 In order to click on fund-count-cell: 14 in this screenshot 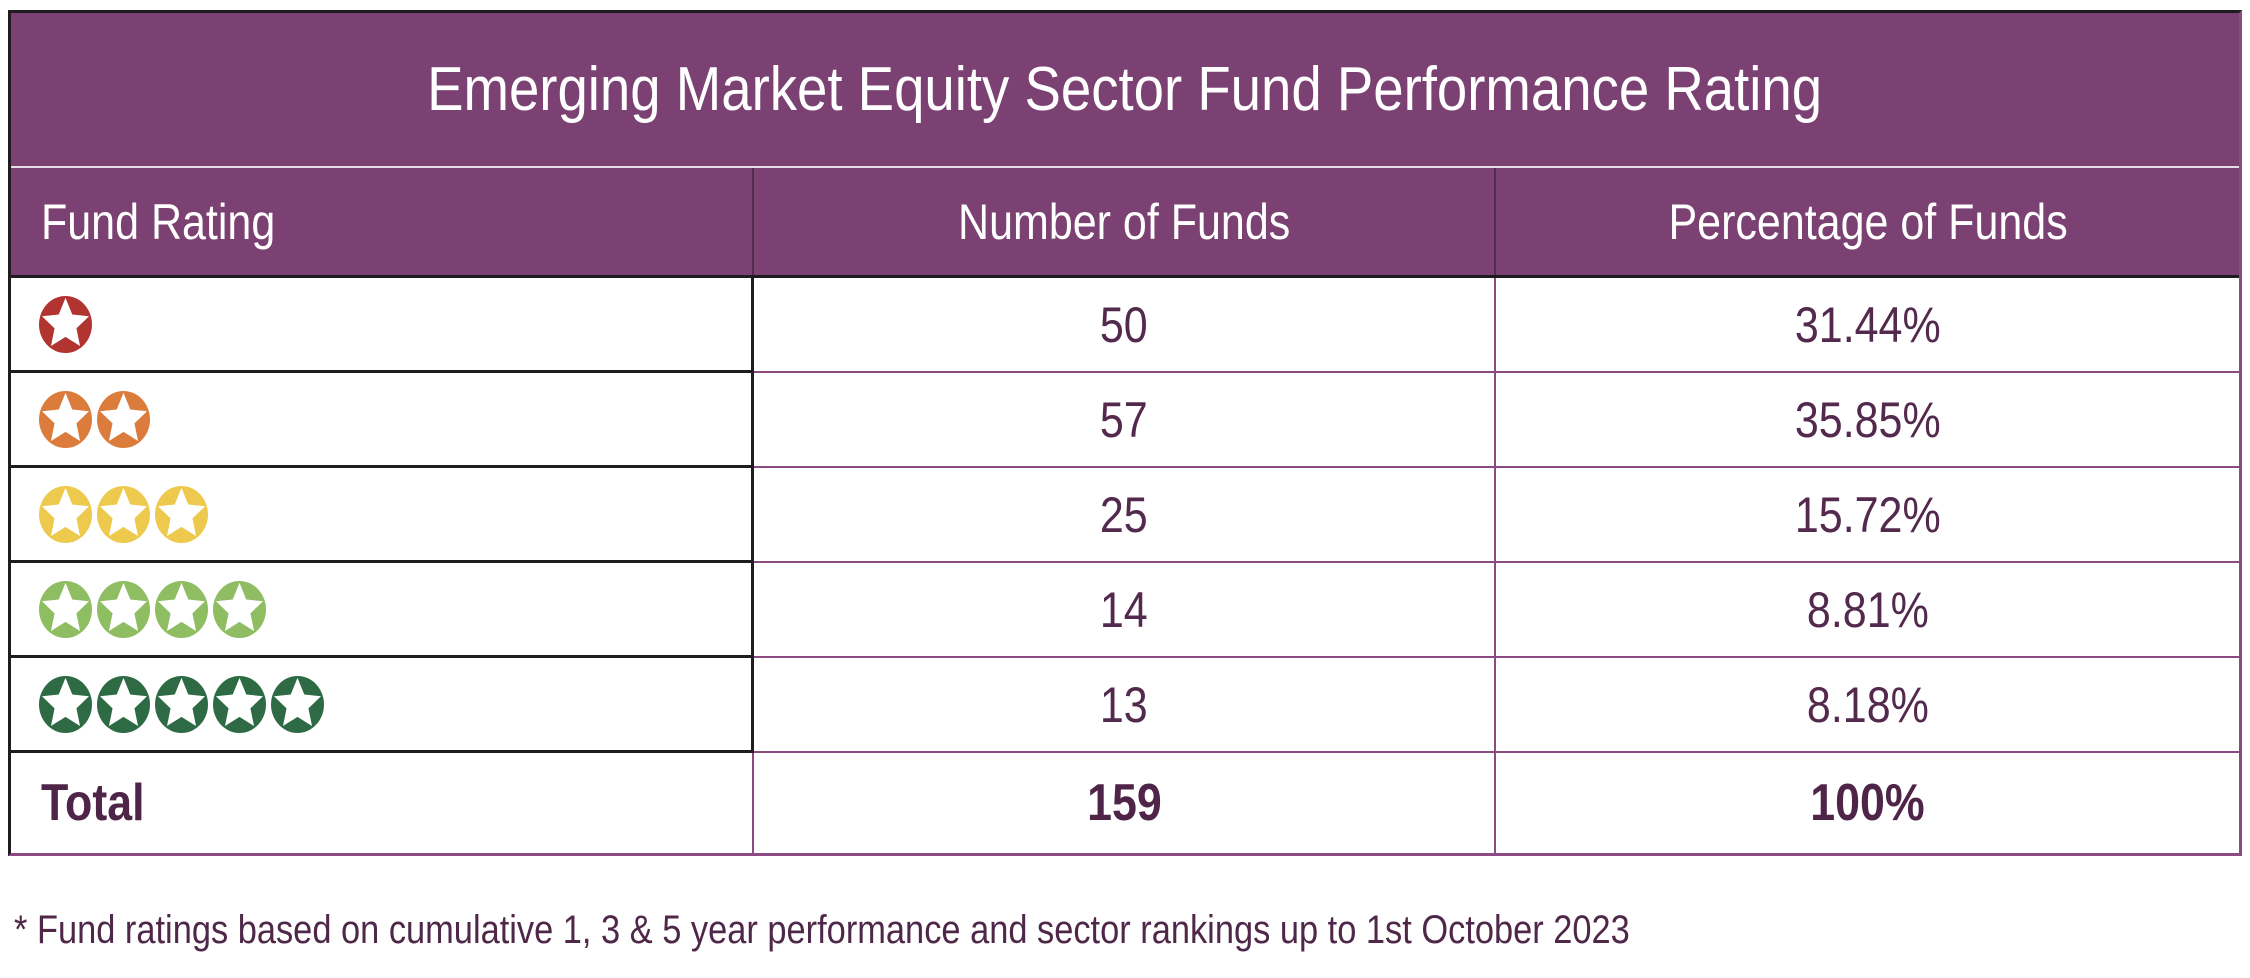, I will do `click(1125, 610)`.